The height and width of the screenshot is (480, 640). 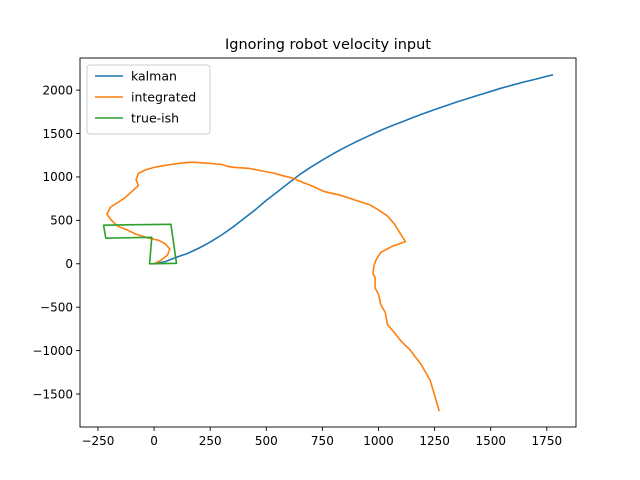 I want to click on x-tick-label: 1750, so click(x=547, y=441).